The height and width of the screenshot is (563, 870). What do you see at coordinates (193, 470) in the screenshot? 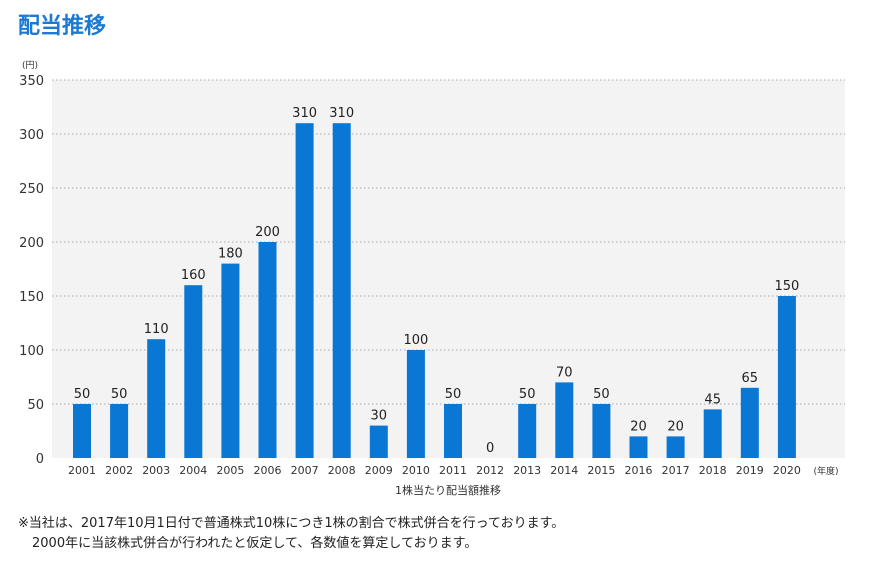
I see `x-tick-label: 2004` at bounding box center [193, 470].